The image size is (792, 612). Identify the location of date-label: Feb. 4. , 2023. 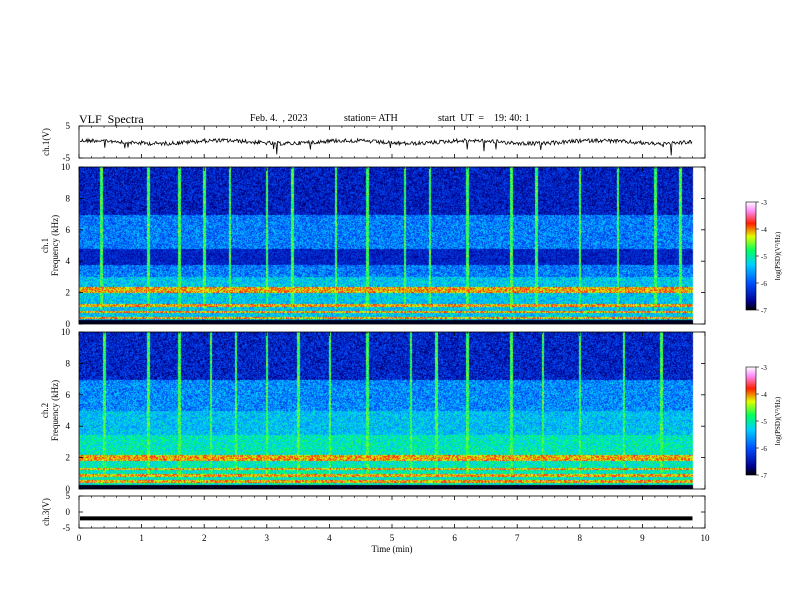
(279, 118).